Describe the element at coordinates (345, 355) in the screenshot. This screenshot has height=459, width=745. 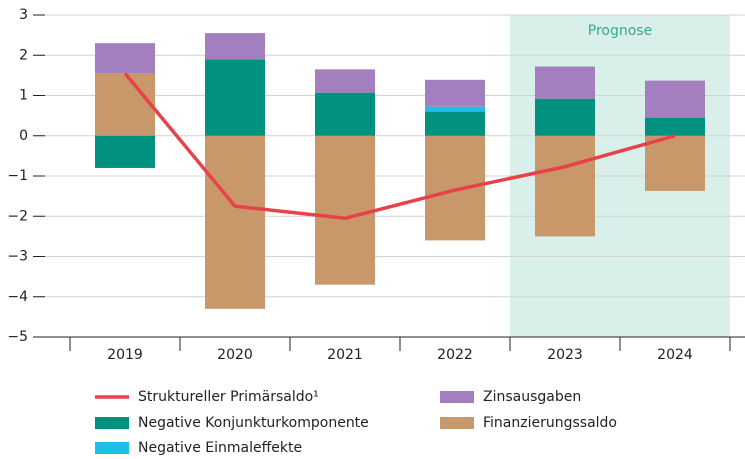
I see `x-tick-label: 2021` at that location.